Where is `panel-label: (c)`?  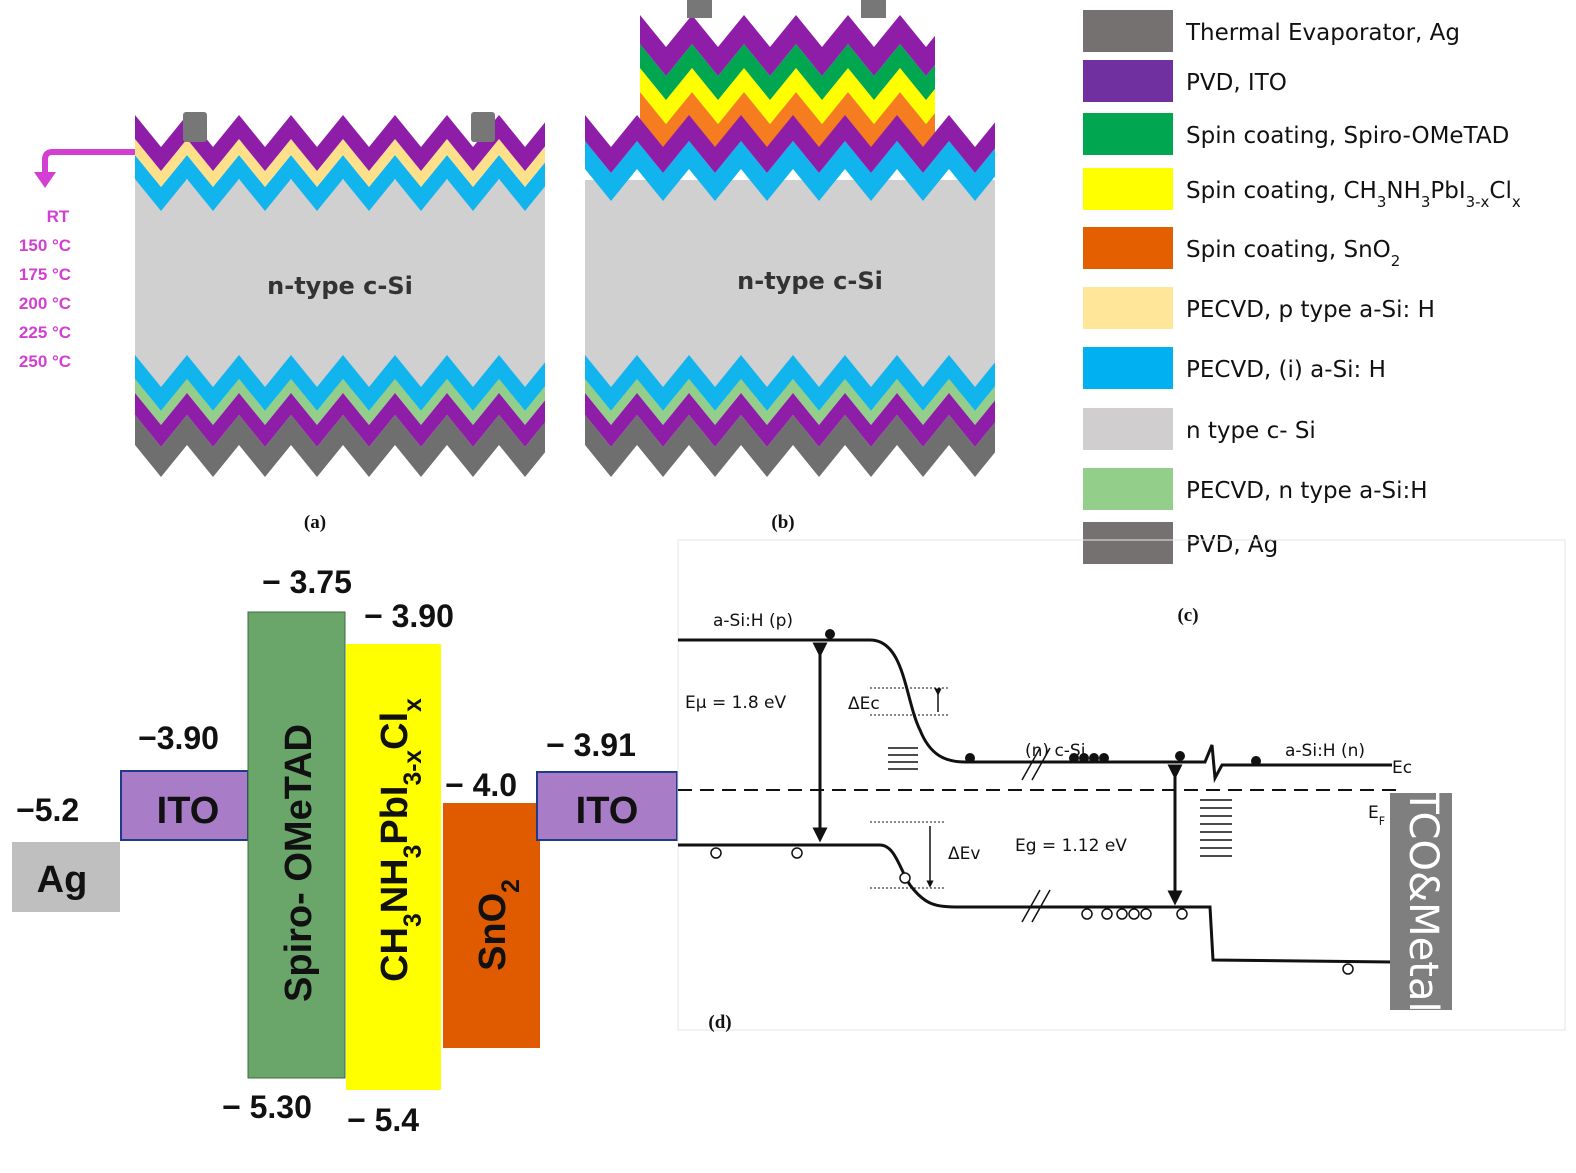 panel-label: (c) is located at coordinates (1187, 615).